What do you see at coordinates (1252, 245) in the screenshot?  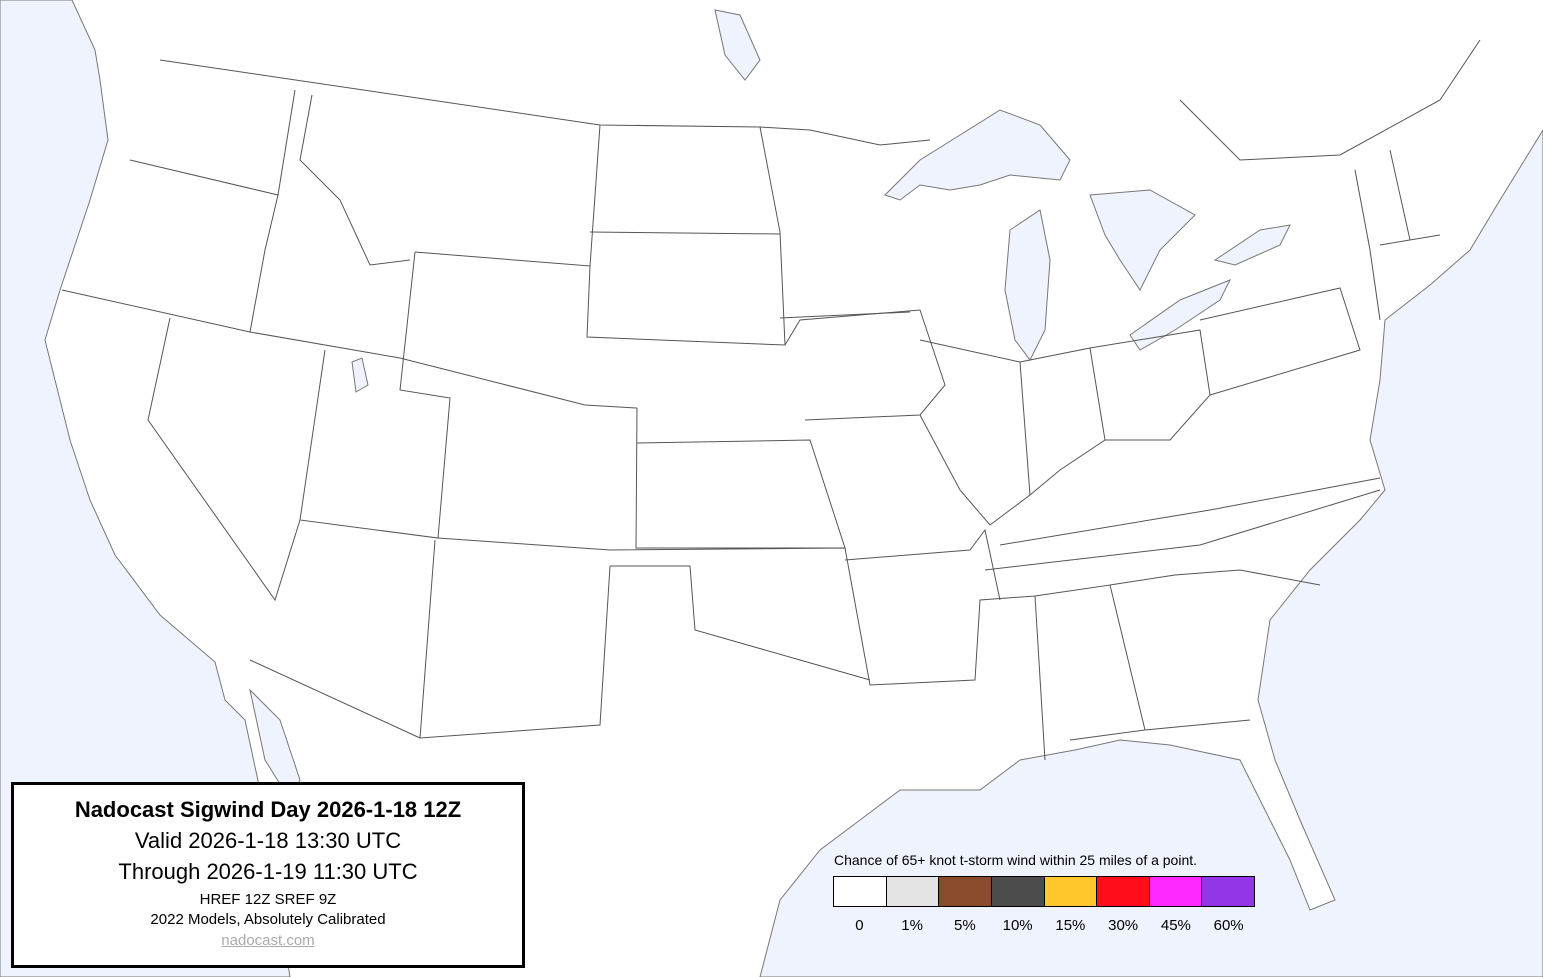 I see `lake-ontario` at bounding box center [1252, 245].